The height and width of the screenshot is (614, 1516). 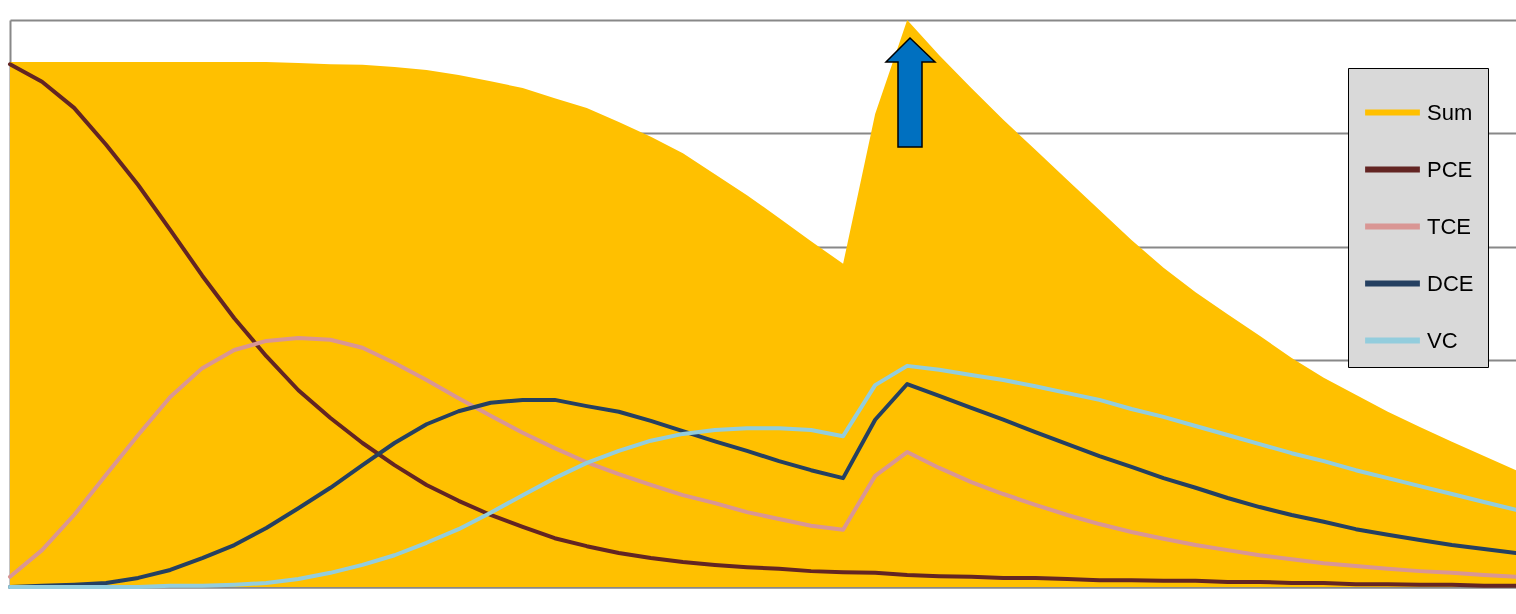 What do you see at coordinates (1450, 283) in the screenshot?
I see `legend-label: DCE` at bounding box center [1450, 283].